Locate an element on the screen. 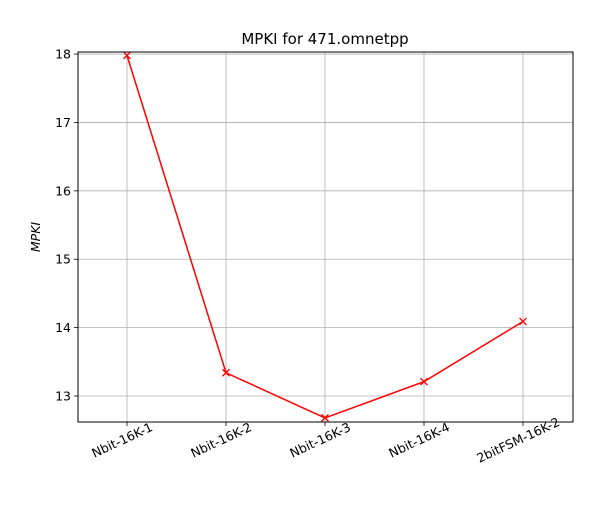  x-tick-label: Nbit-16K-3 is located at coordinates (320, 439).